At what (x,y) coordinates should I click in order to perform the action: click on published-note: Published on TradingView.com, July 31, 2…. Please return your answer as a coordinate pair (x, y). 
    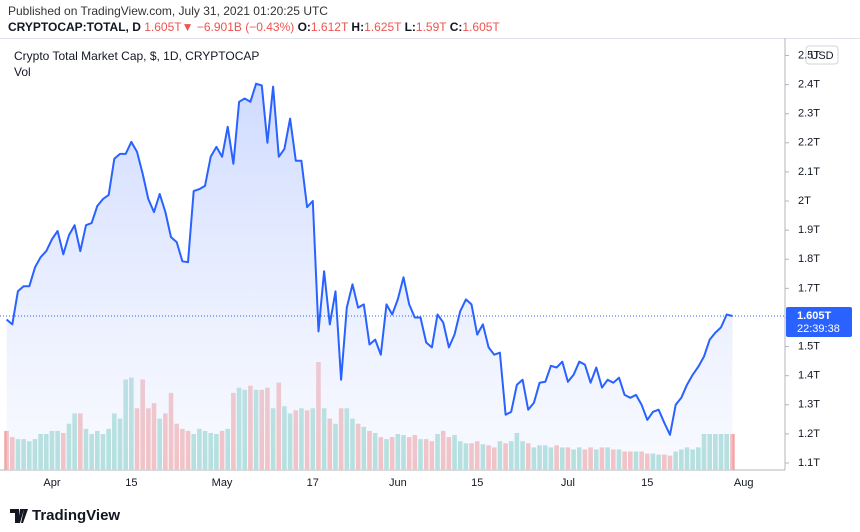
    Looking at the image, I should click on (168, 11).